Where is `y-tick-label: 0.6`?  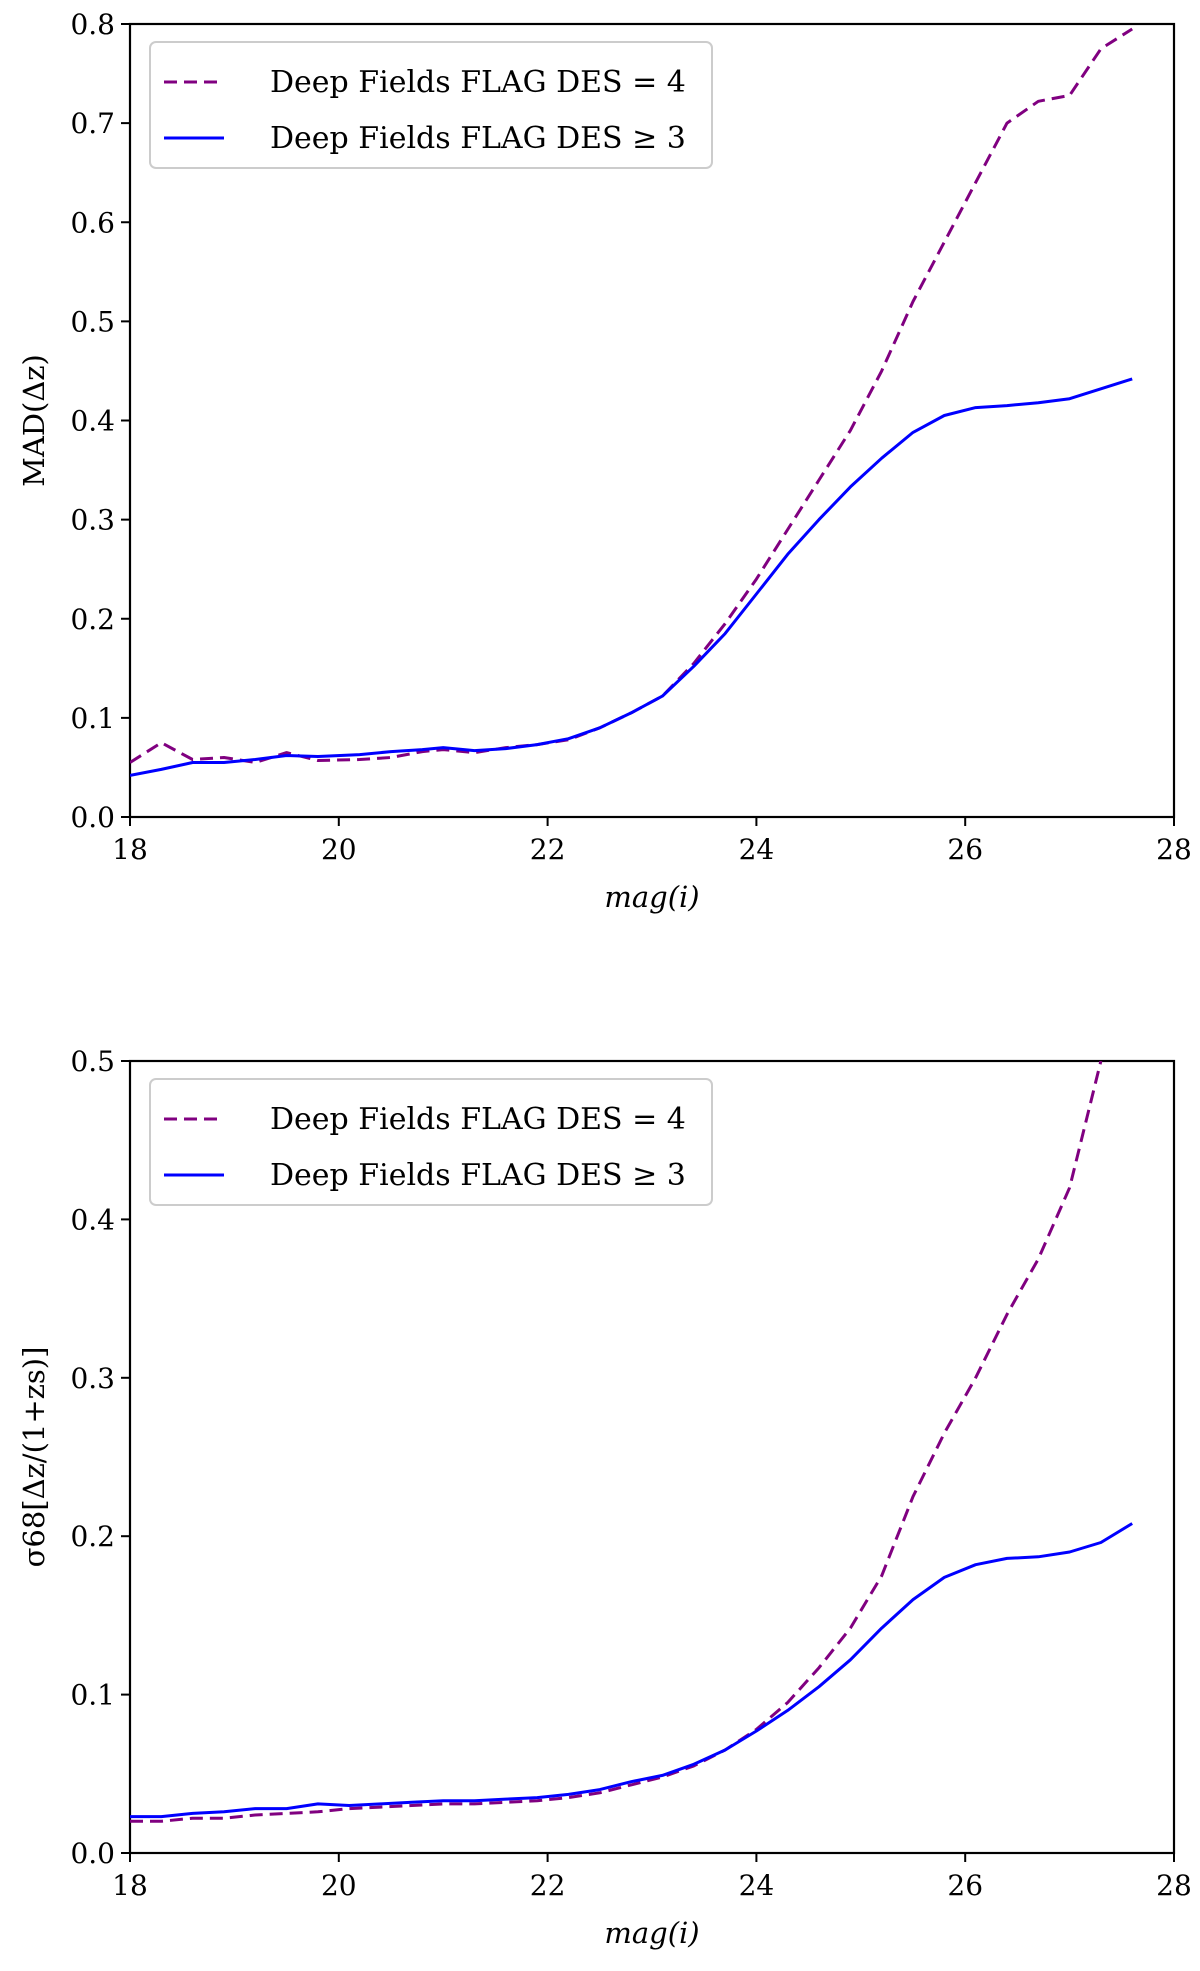 y-tick-label: 0.6 is located at coordinates (92, 222).